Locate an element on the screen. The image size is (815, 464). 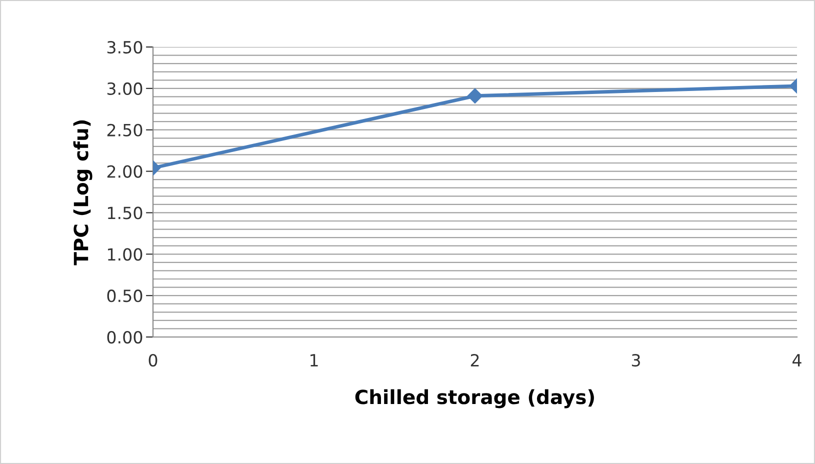
x-tick-label: 0 is located at coordinates (153, 360).